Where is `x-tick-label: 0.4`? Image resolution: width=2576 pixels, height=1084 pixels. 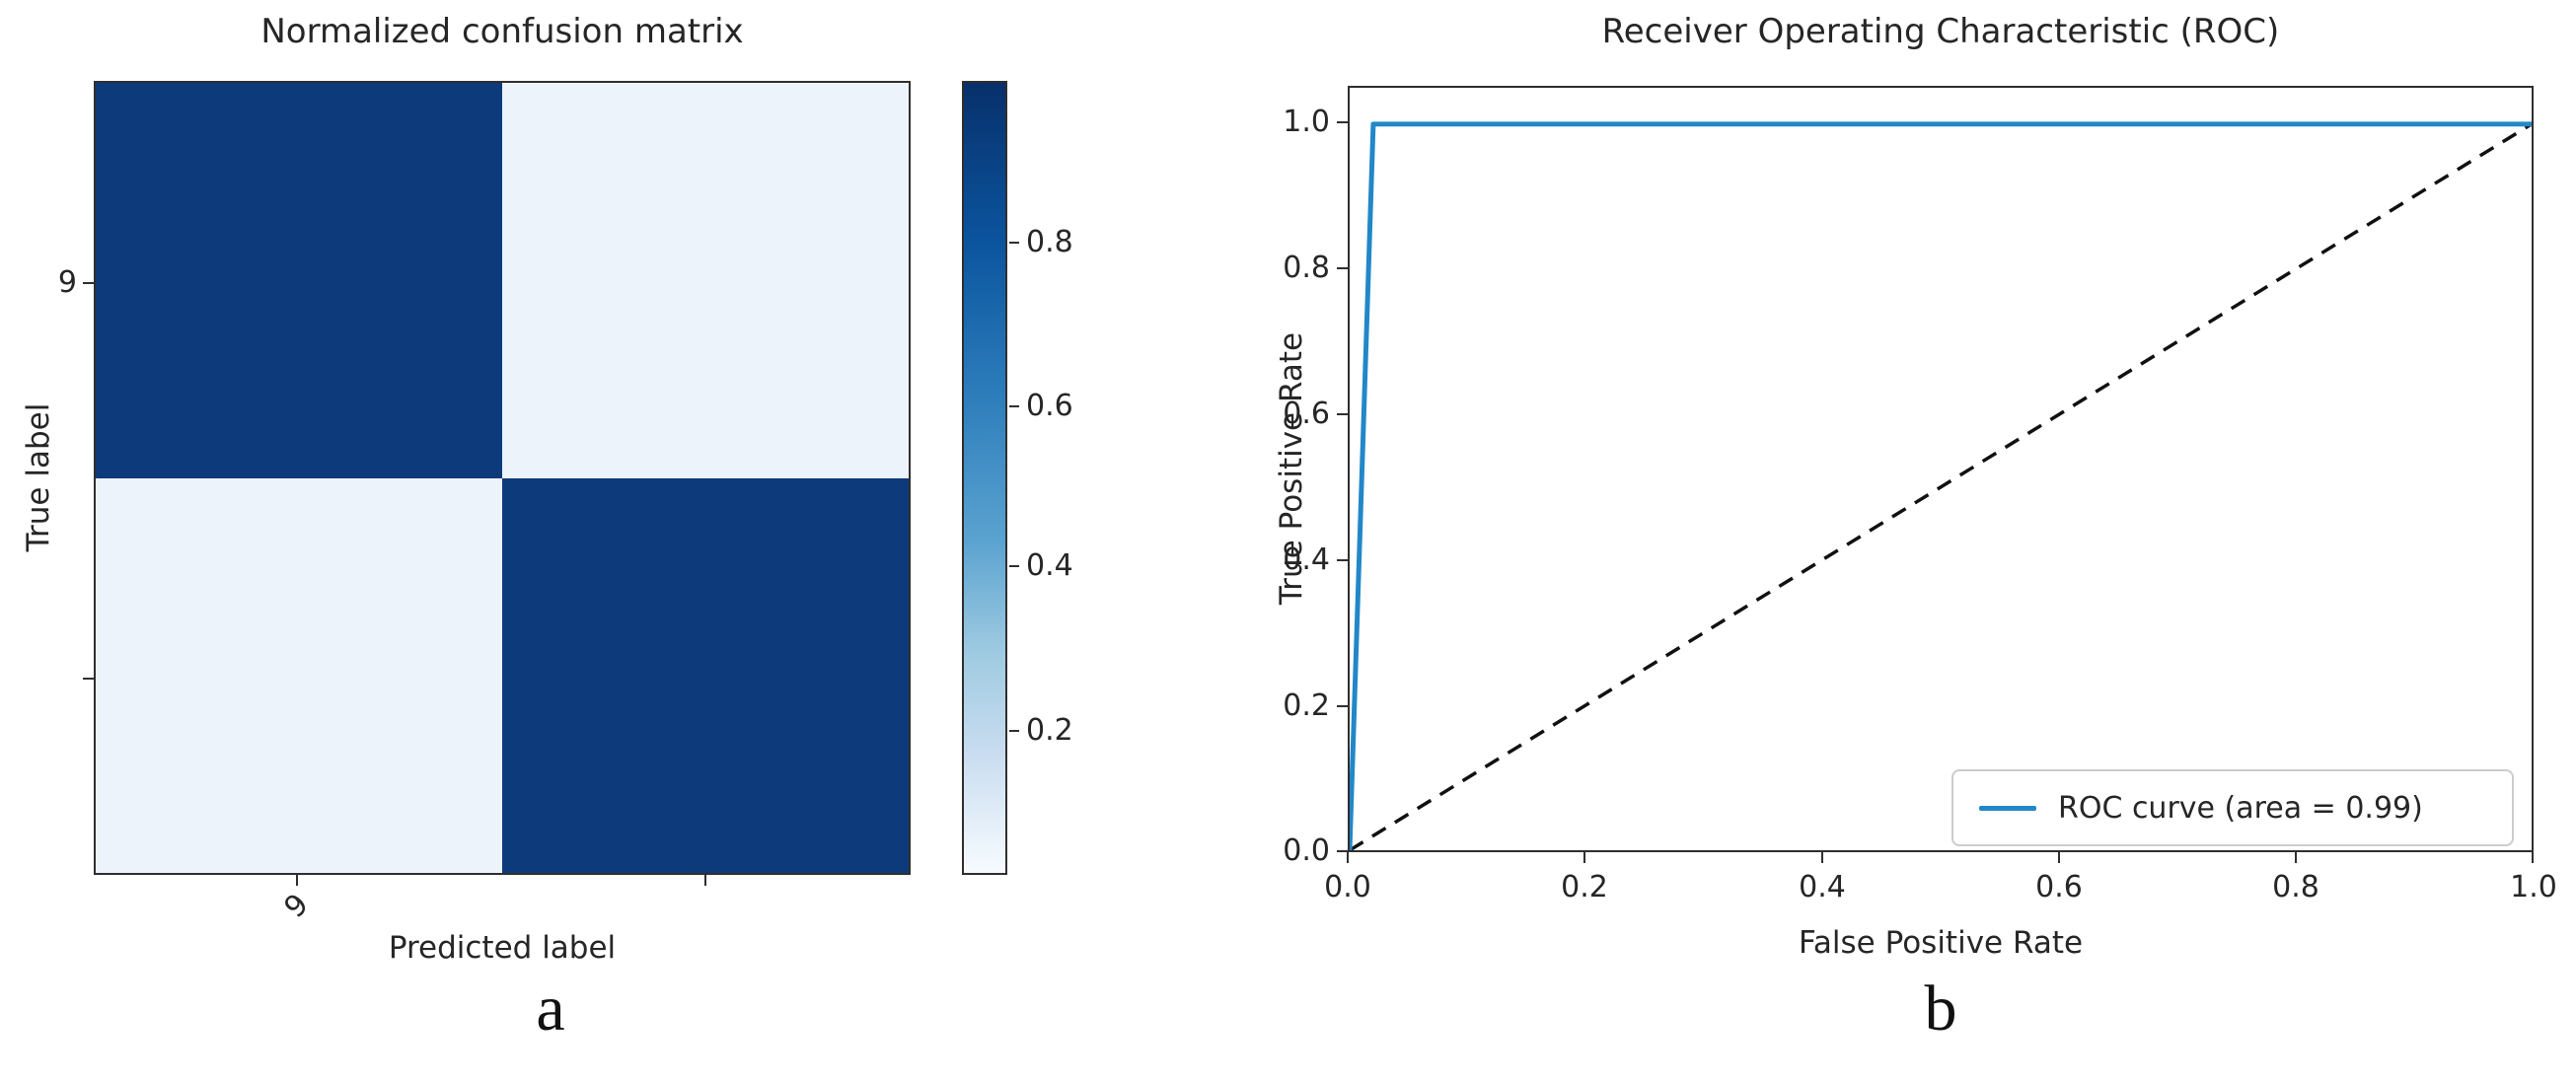 x-tick-label: 0.4 is located at coordinates (1822, 887).